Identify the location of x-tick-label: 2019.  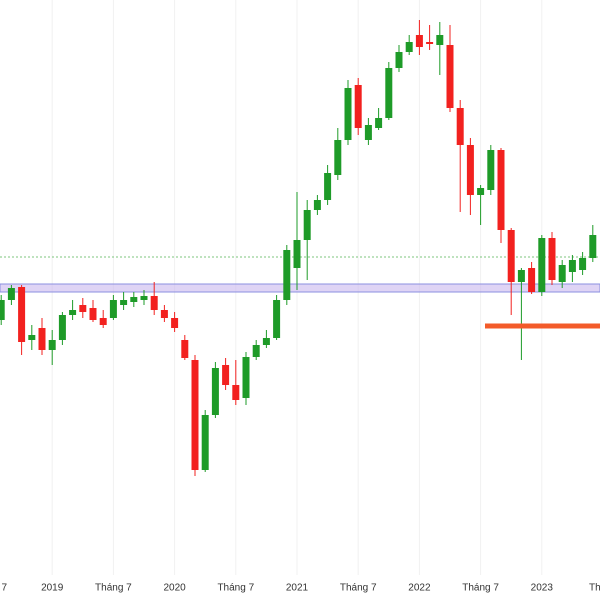
(52, 588).